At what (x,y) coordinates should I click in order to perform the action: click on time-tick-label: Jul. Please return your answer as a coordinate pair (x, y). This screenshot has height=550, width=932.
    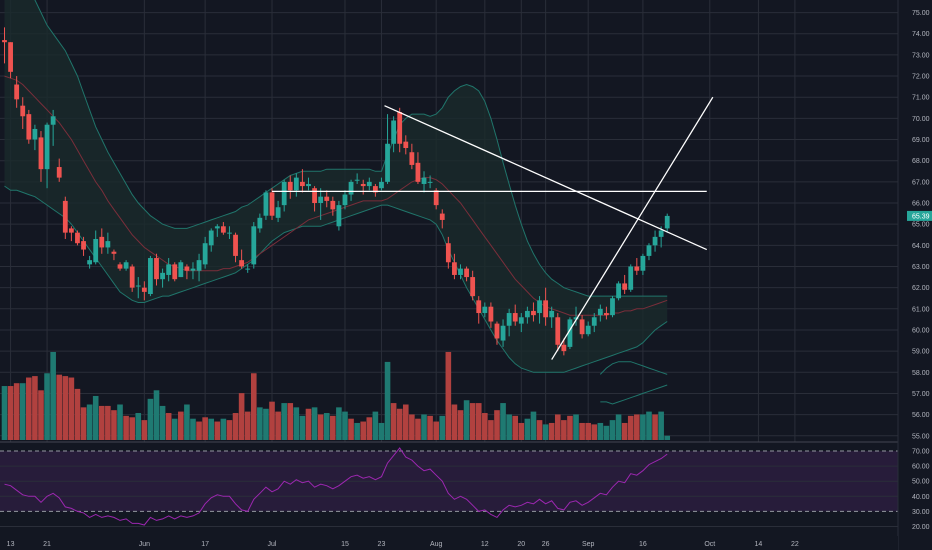
    Looking at the image, I should click on (272, 544).